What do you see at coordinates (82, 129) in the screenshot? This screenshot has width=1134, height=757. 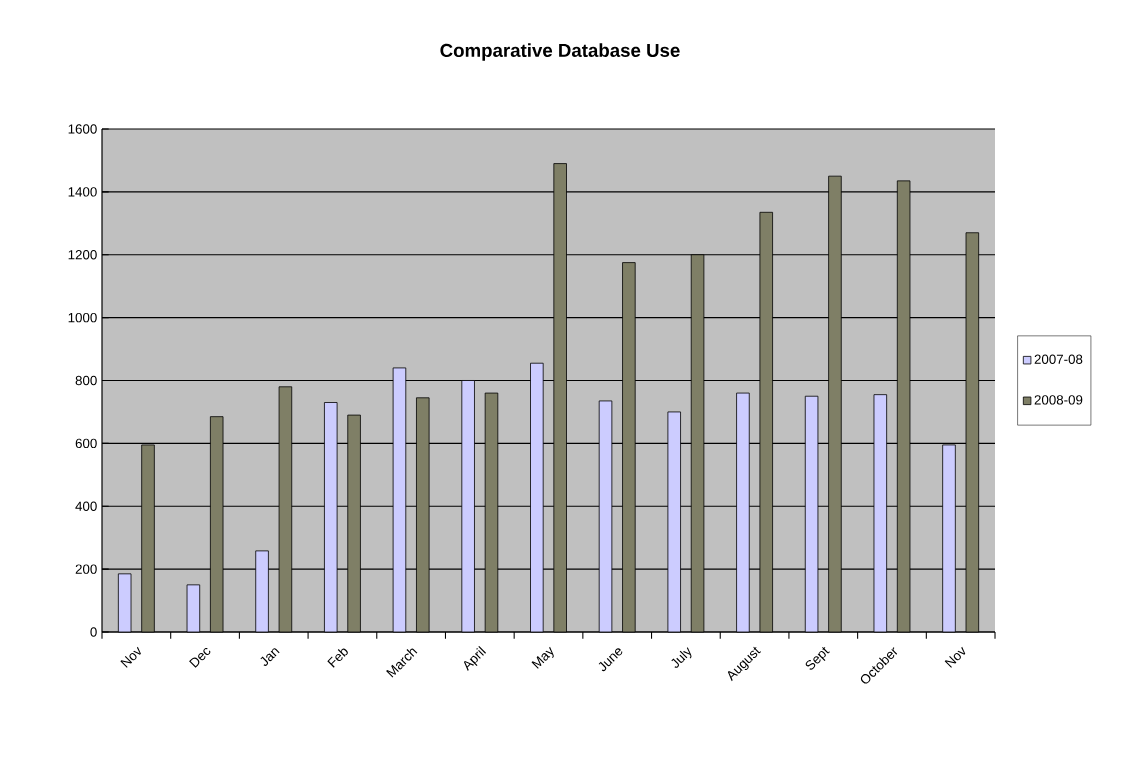 I see `y-tick-label: 1600` at bounding box center [82, 129].